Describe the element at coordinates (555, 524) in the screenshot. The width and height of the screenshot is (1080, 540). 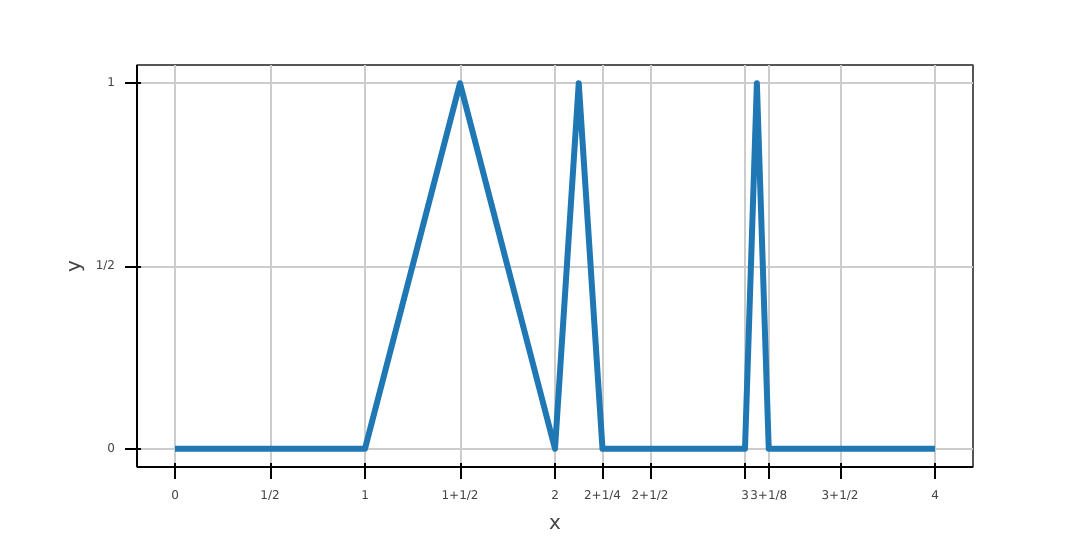
I see `x-axis-title: x` at that location.